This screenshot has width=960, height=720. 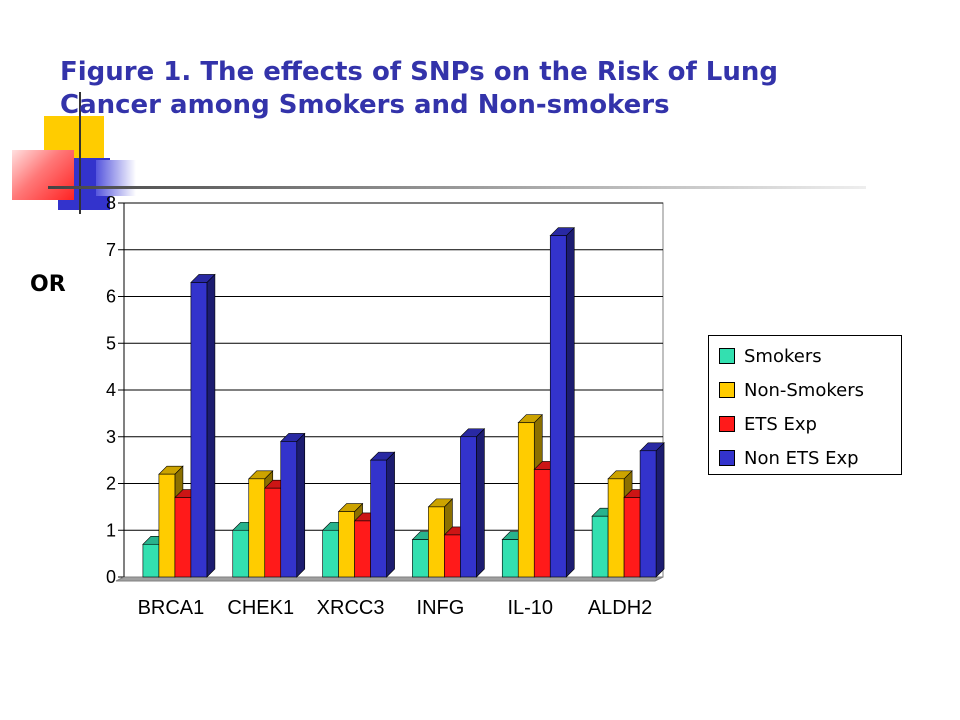 What do you see at coordinates (111, 250) in the screenshot?
I see `y-tick-label: 7` at bounding box center [111, 250].